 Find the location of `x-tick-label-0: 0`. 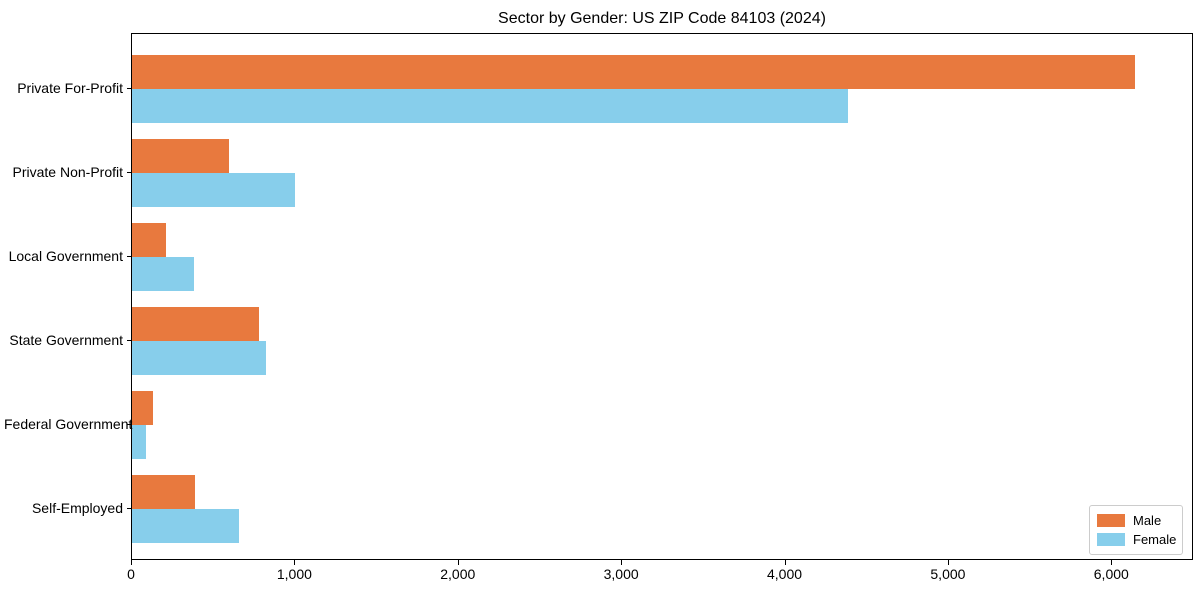

x-tick-label-0: 0 is located at coordinates (131, 574).